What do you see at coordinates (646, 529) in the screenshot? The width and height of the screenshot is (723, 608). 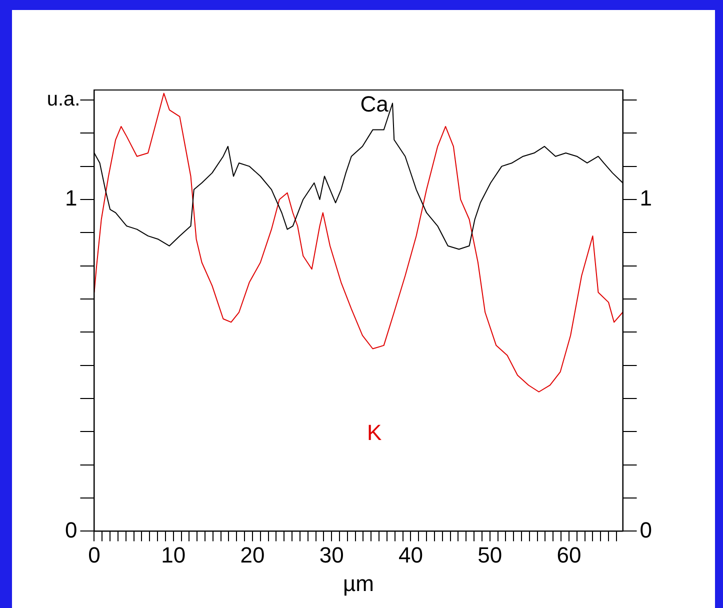 I see `y2-tick-label: 0` at bounding box center [646, 529].